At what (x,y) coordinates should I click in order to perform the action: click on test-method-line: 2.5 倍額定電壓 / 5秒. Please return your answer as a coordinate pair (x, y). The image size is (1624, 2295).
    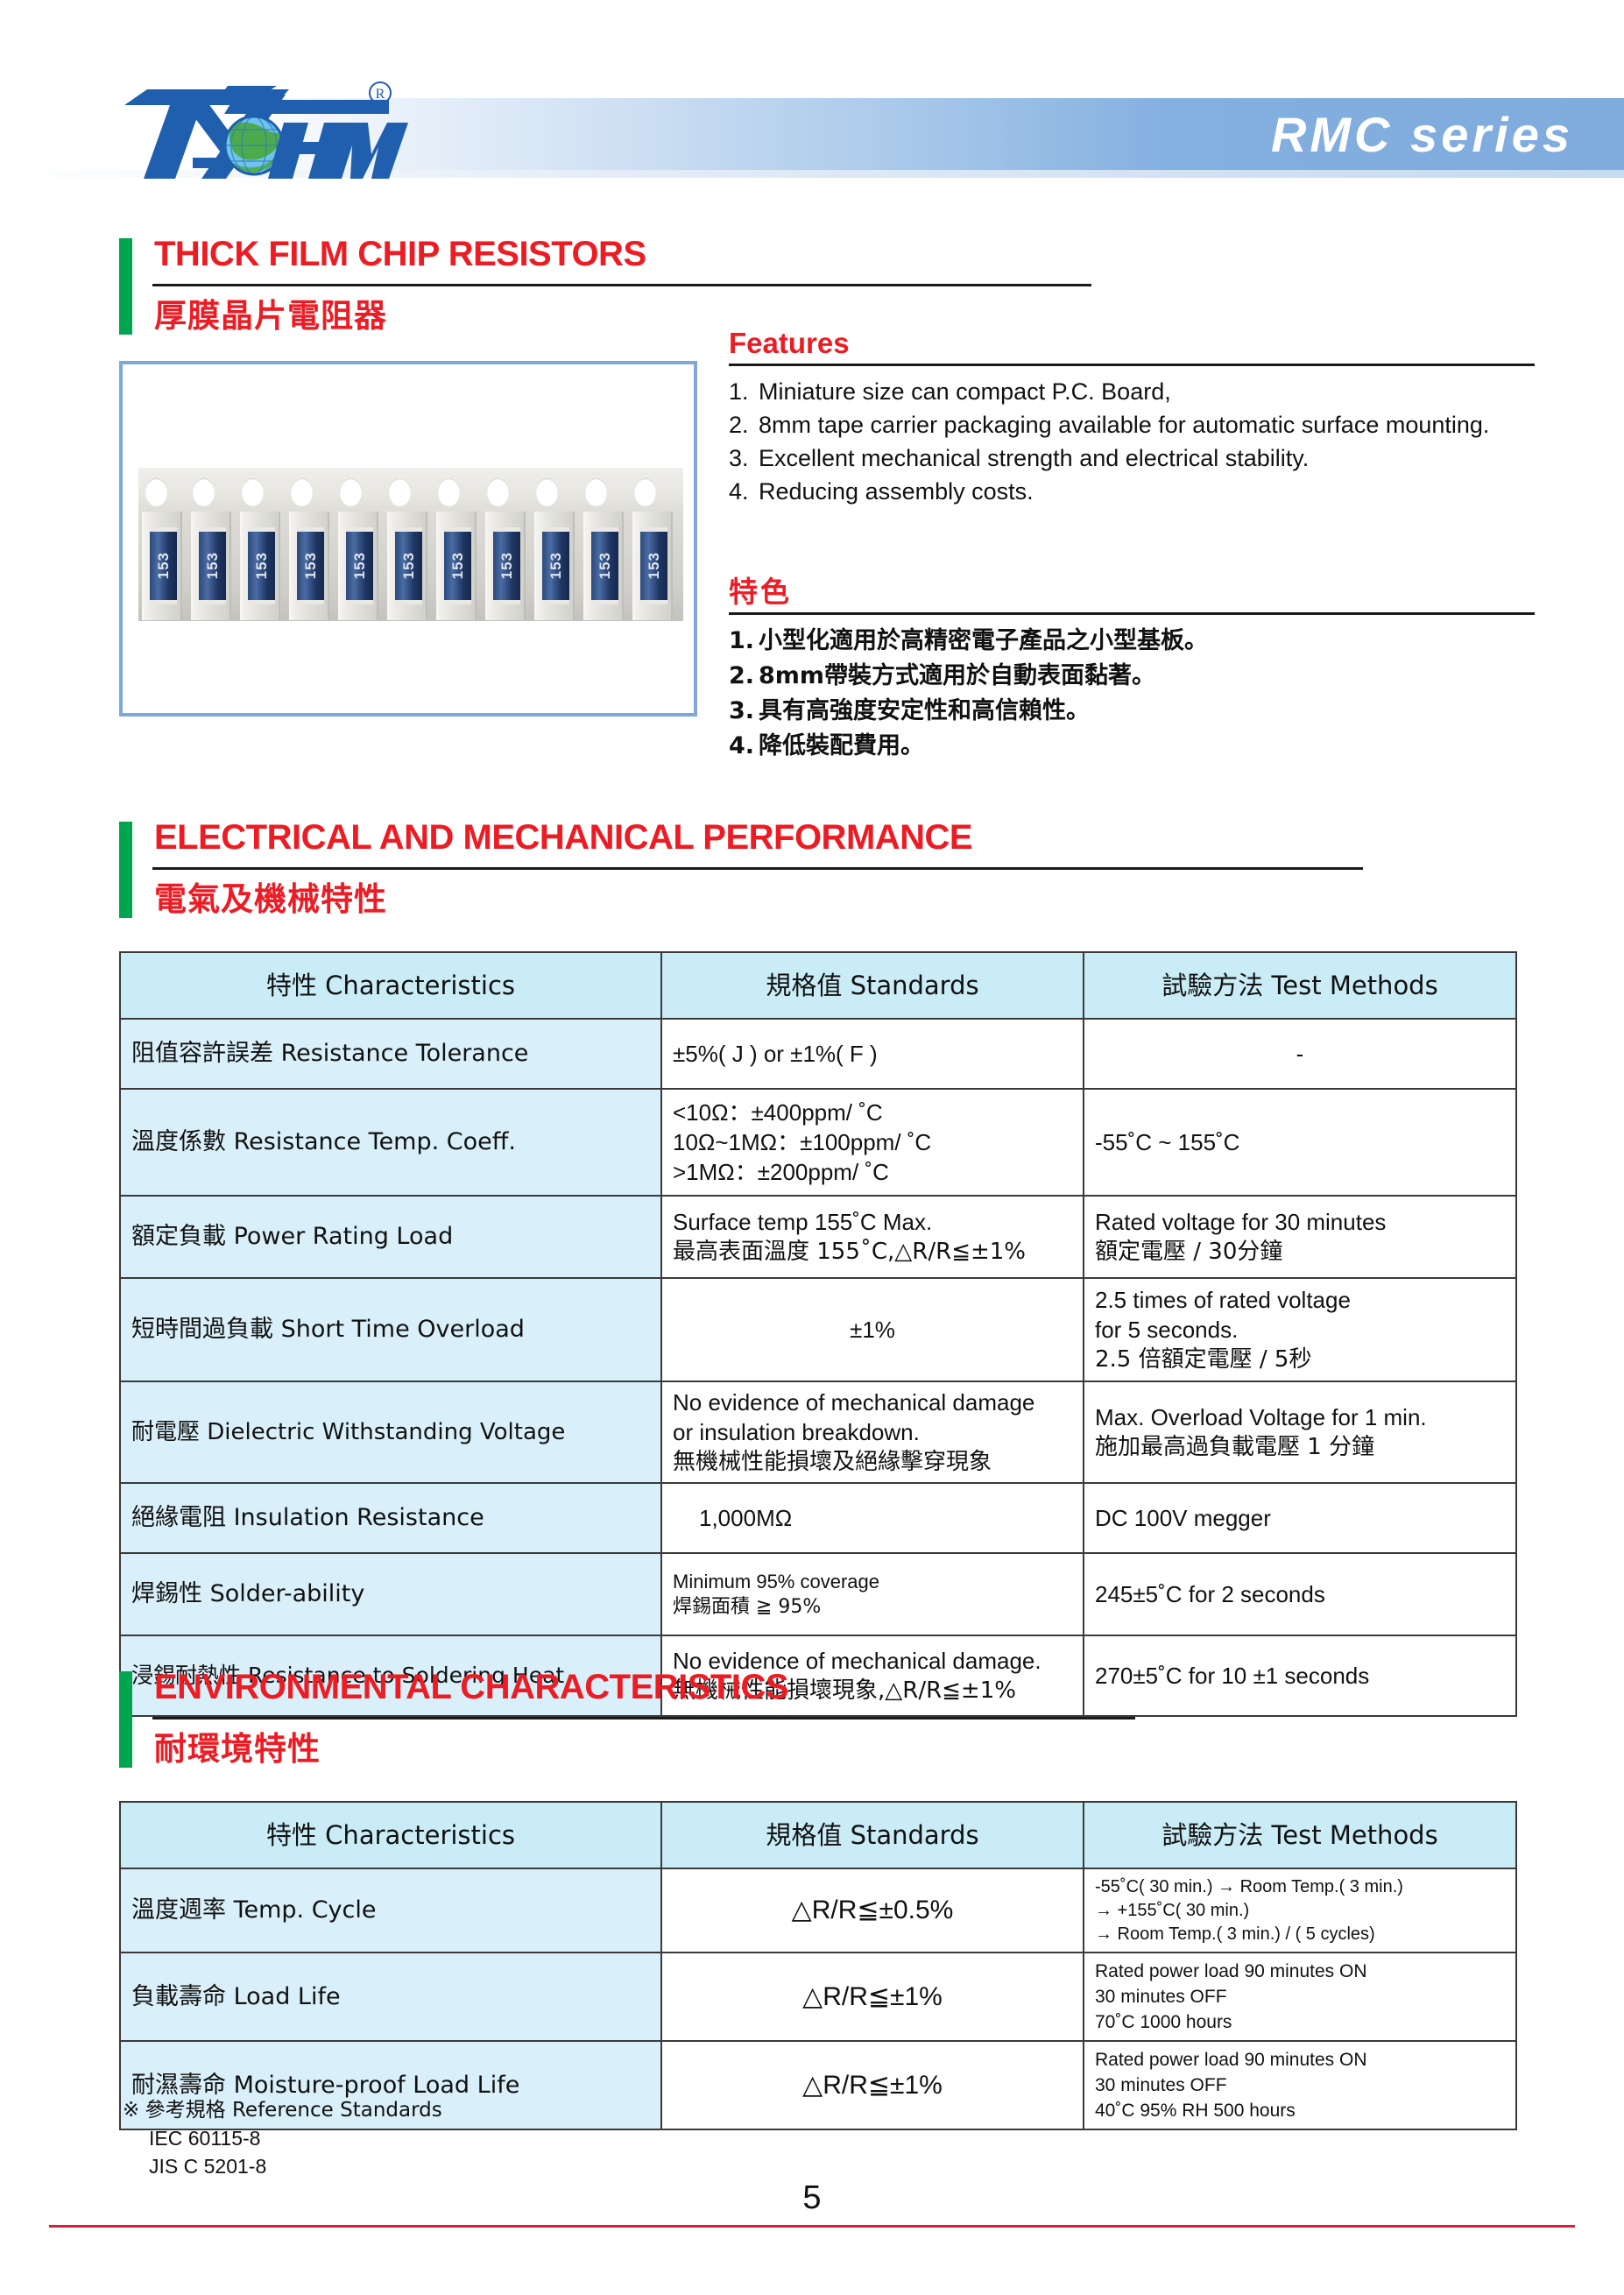
    Looking at the image, I should click on (1203, 1359).